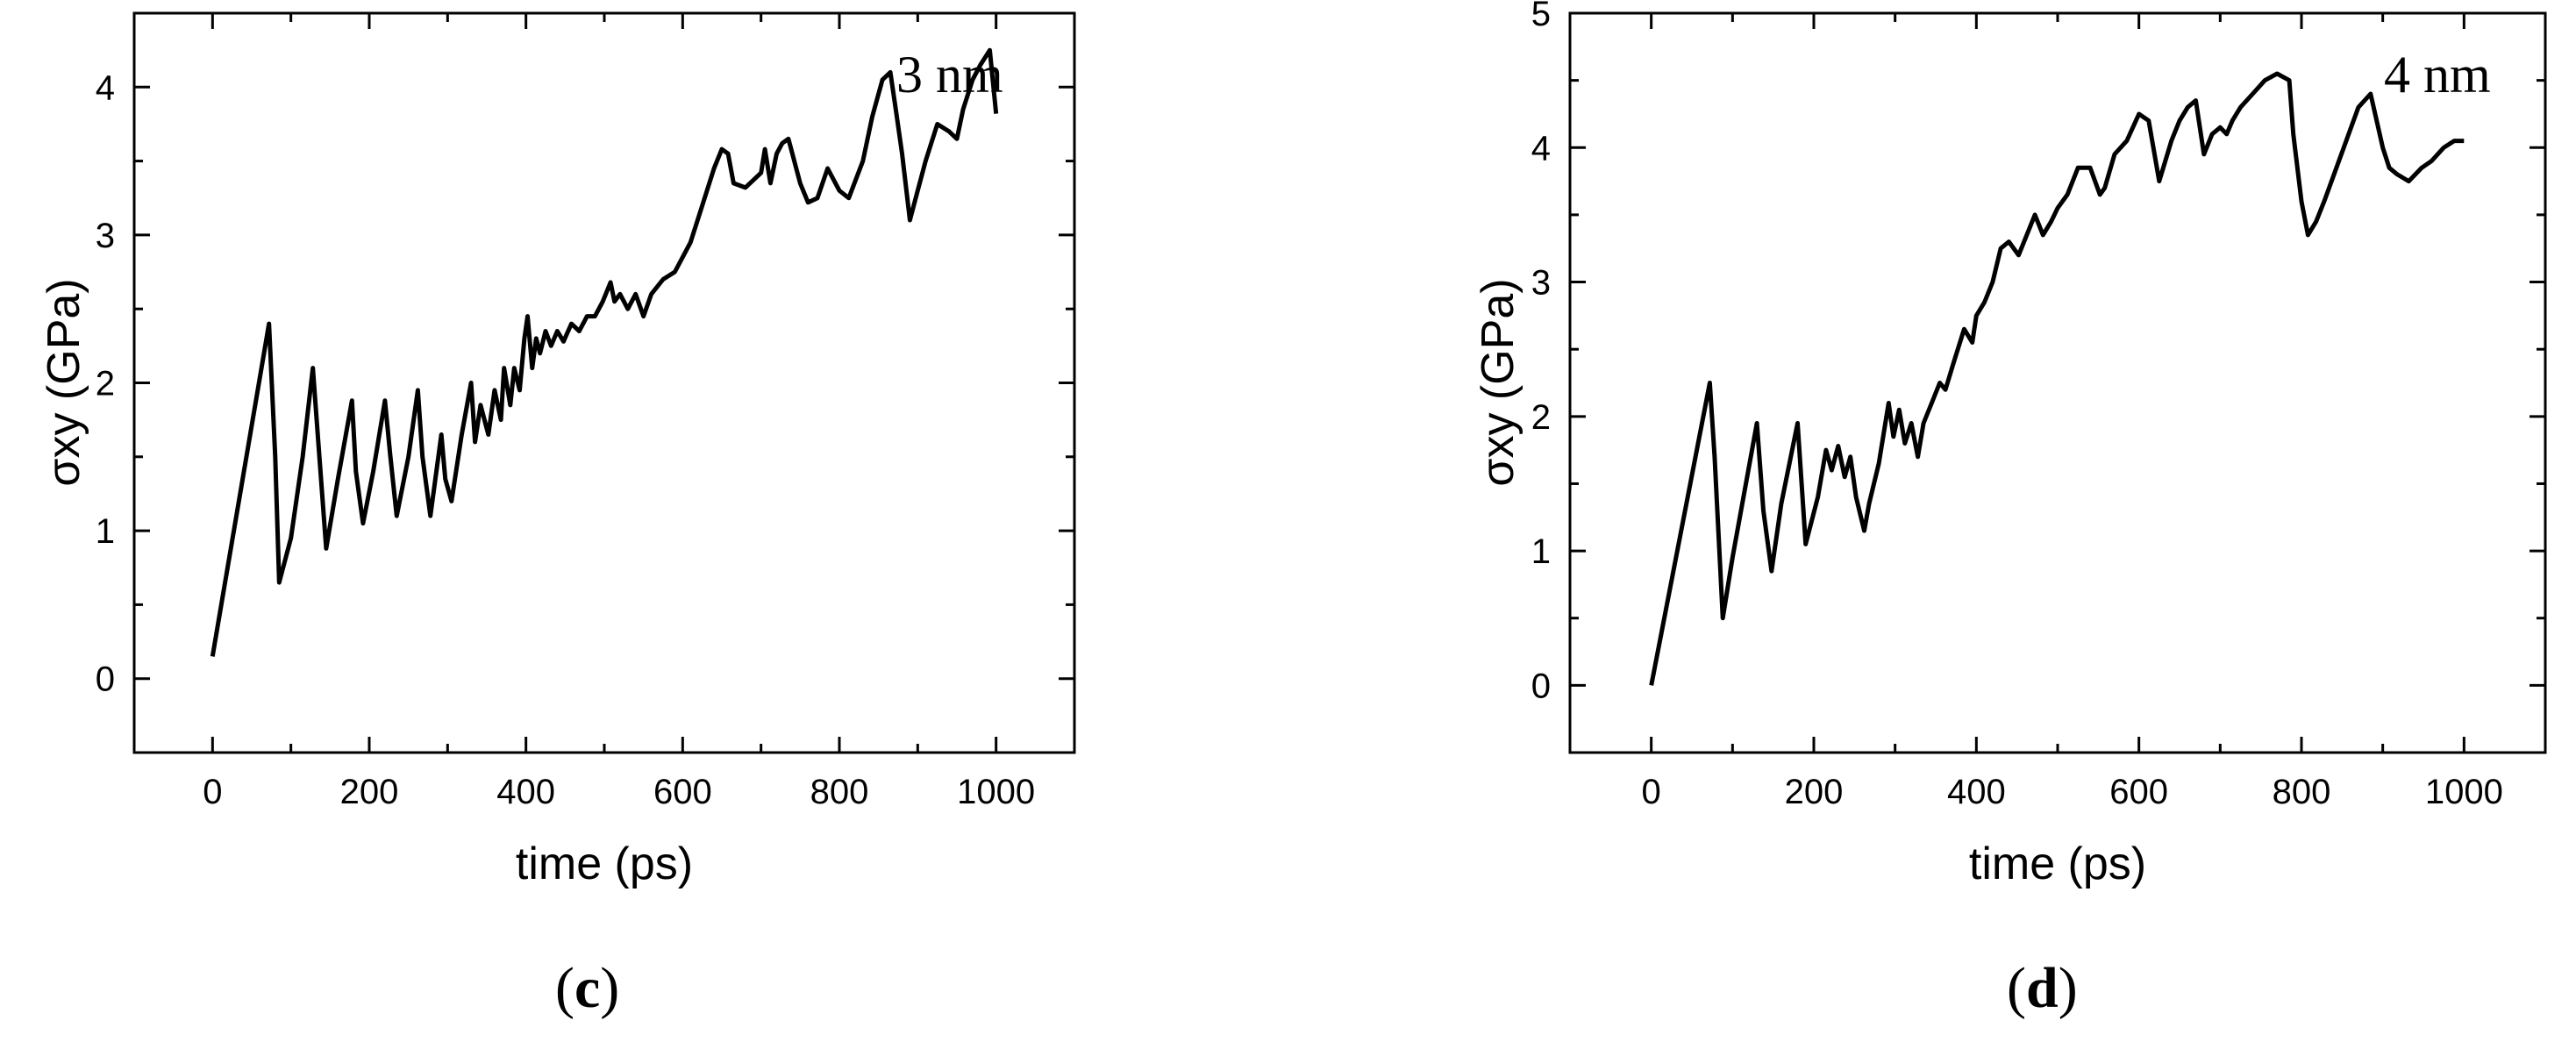  Describe the element at coordinates (2438, 74) in the screenshot. I see `size-annotation: 4 nm` at that location.